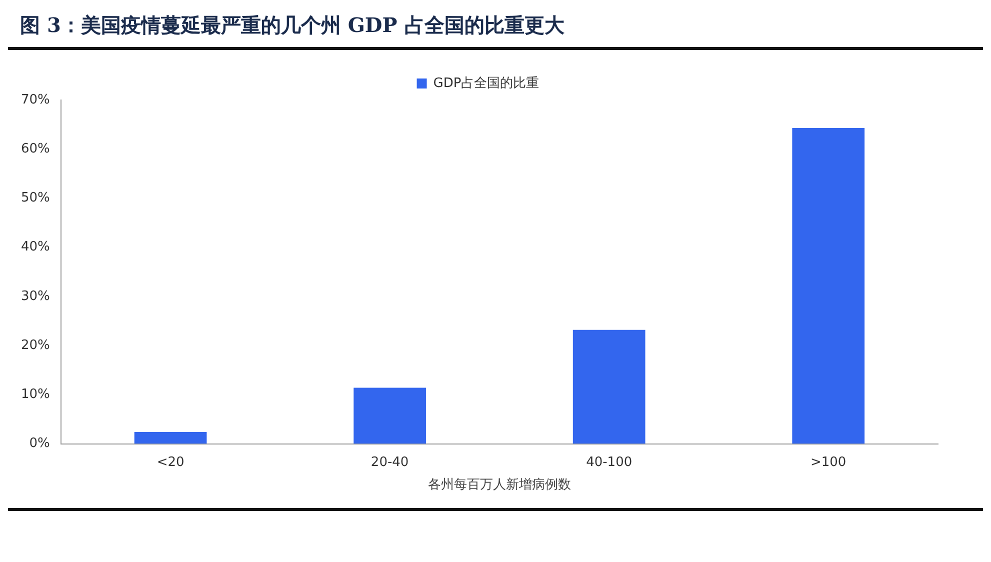  Describe the element at coordinates (389, 462) in the screenshot. I see `x-tick-label: 20-40` at that location.